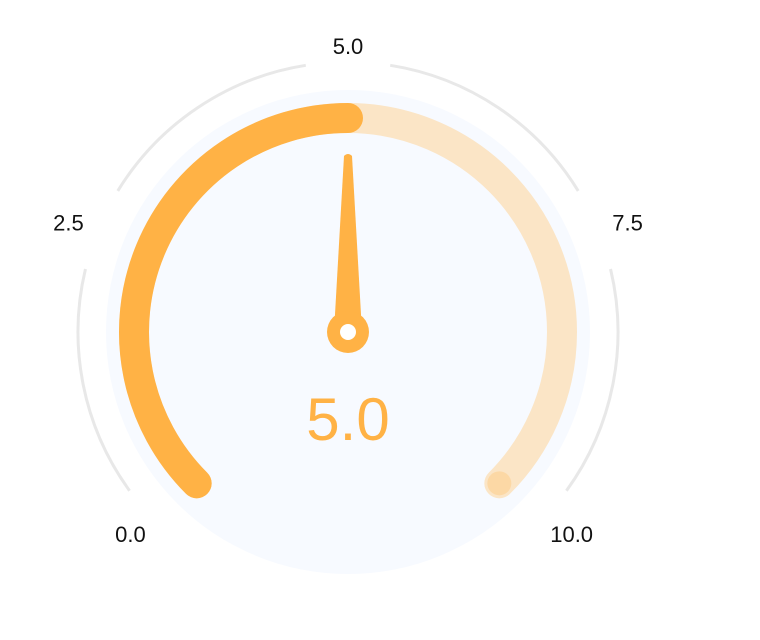 The height and width of the screenshot is (640, 760). What do you see at coordinates (68, 223) in the screenshot?
I see `tick-label: 2.5` at bounding box center [68, 223].